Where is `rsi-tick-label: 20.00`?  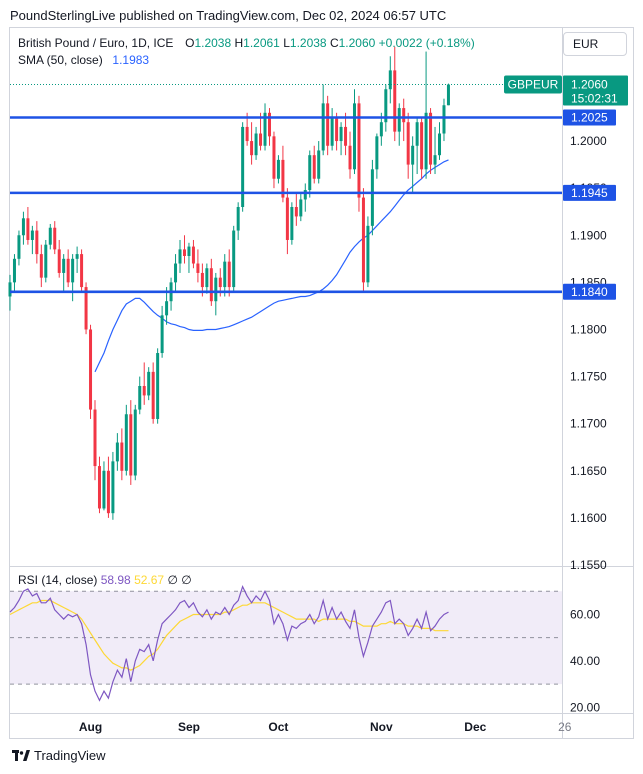 rsi-tick-label: 20.00 is located at coordinates (585, 707).